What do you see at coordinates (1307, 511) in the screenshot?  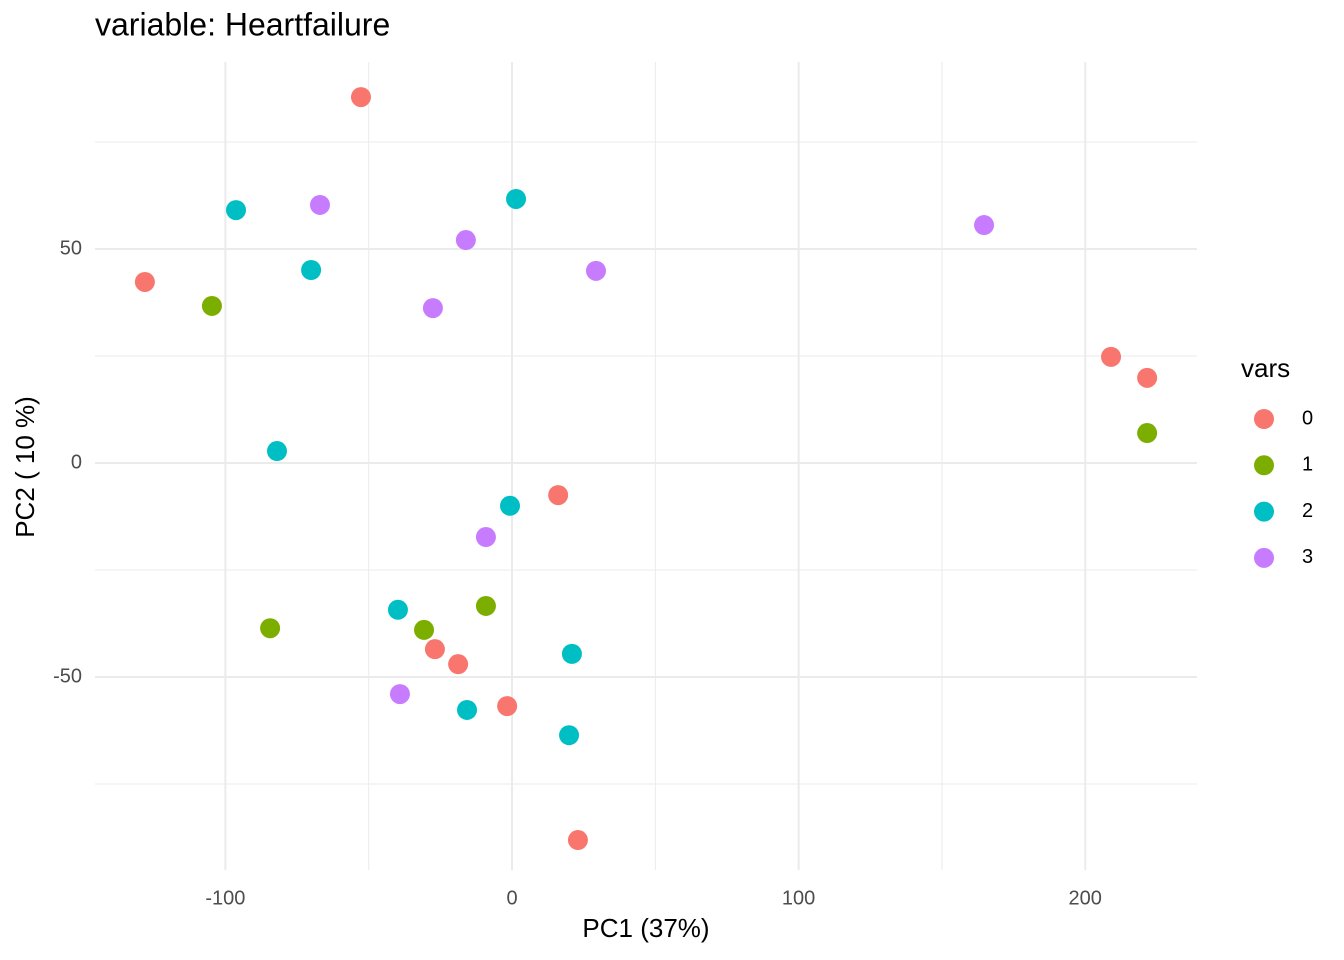 I see `legend-label: 2` at bounding box center [1307, 511].